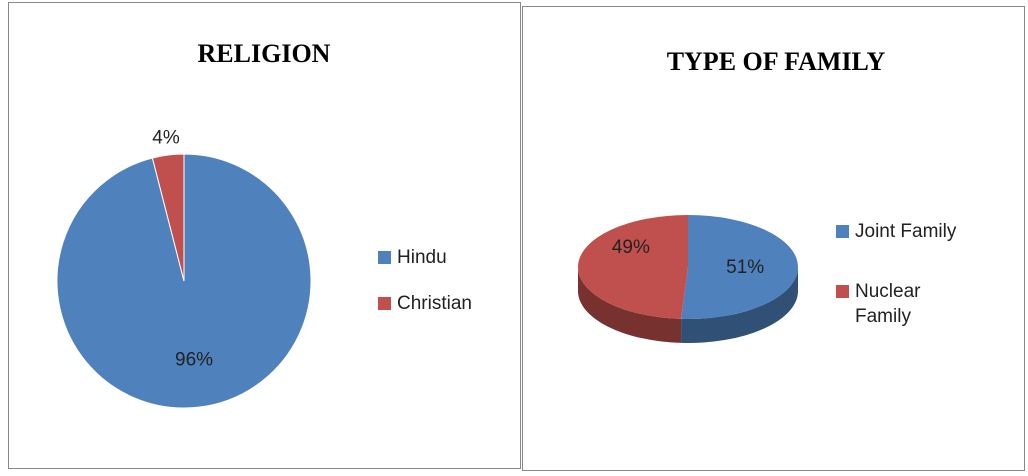 This screenshot has width=1028, height=476. What do you see at coordinates (631, 247) in the screenshot?
I see `data-label: 49%` at bounding box center [631, 247].